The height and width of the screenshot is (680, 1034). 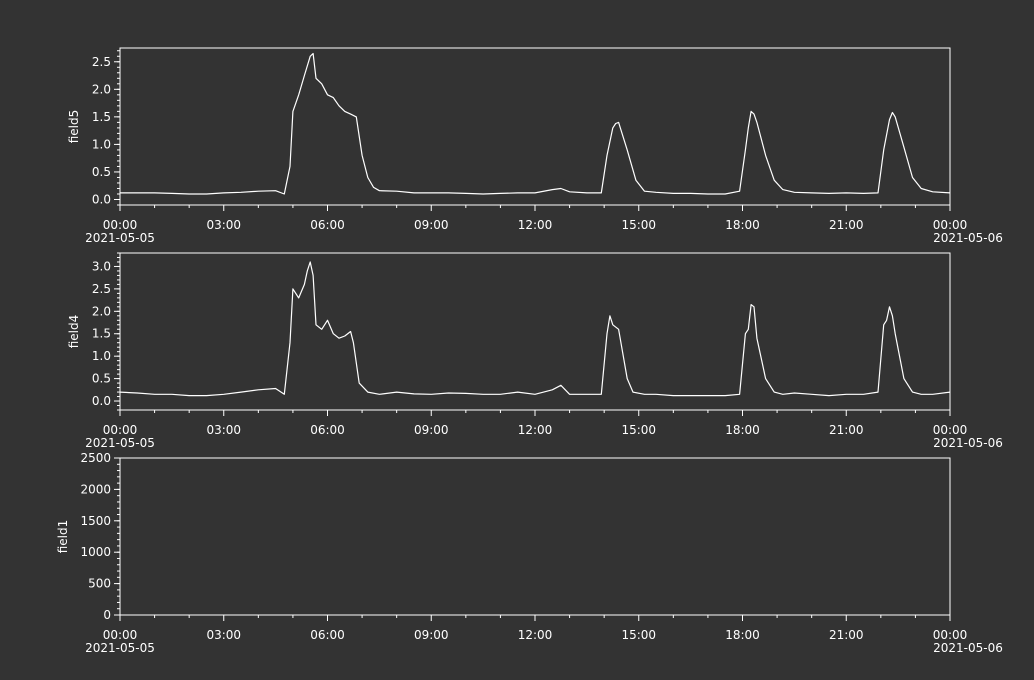 What do you see at coordinates (95, 552) in the screenshot?
I see `y-tick-label: 1000` at bounding box center [95, 552].